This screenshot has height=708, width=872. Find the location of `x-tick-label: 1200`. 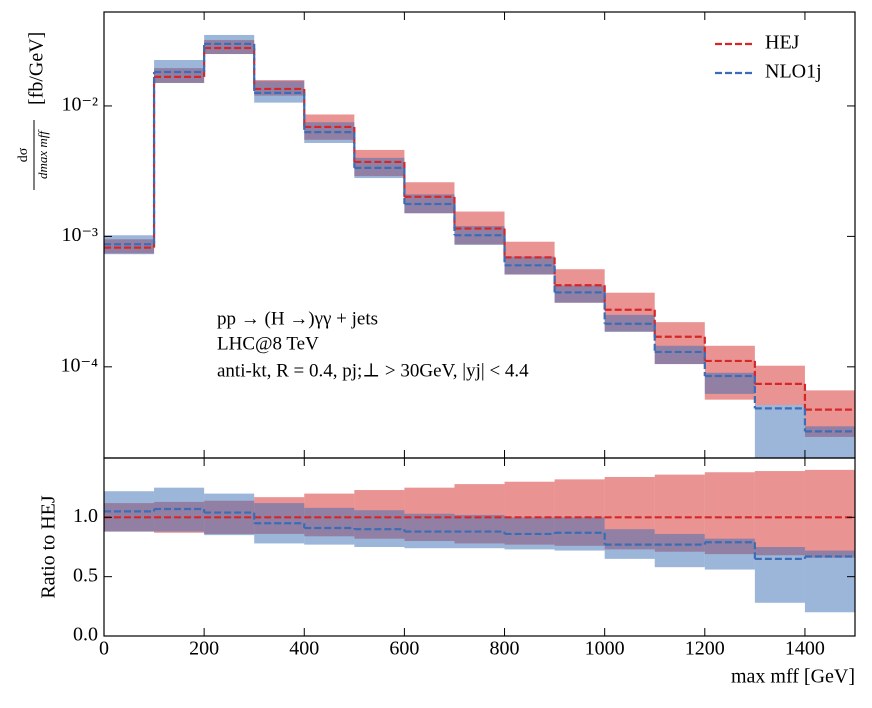

x-tick-label: 1200 is located at coordinates (705, 649).